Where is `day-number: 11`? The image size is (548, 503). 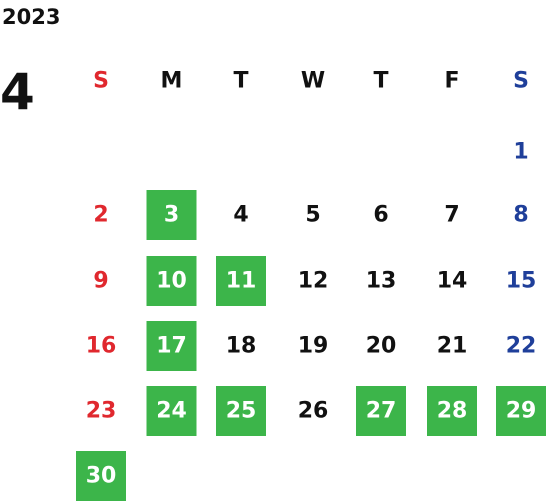
day-number: 11 is located at coordinates (241, 281).